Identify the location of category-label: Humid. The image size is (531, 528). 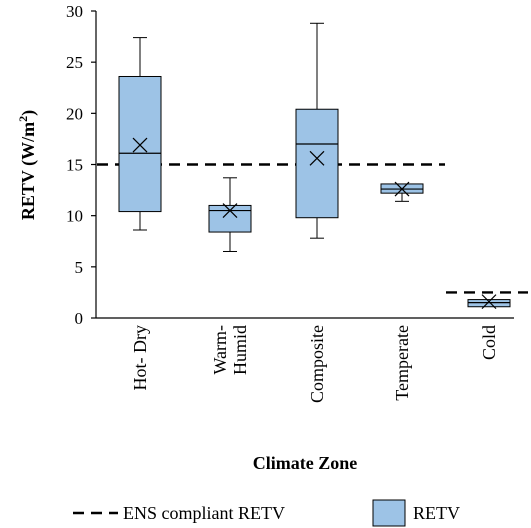
(240, 350).